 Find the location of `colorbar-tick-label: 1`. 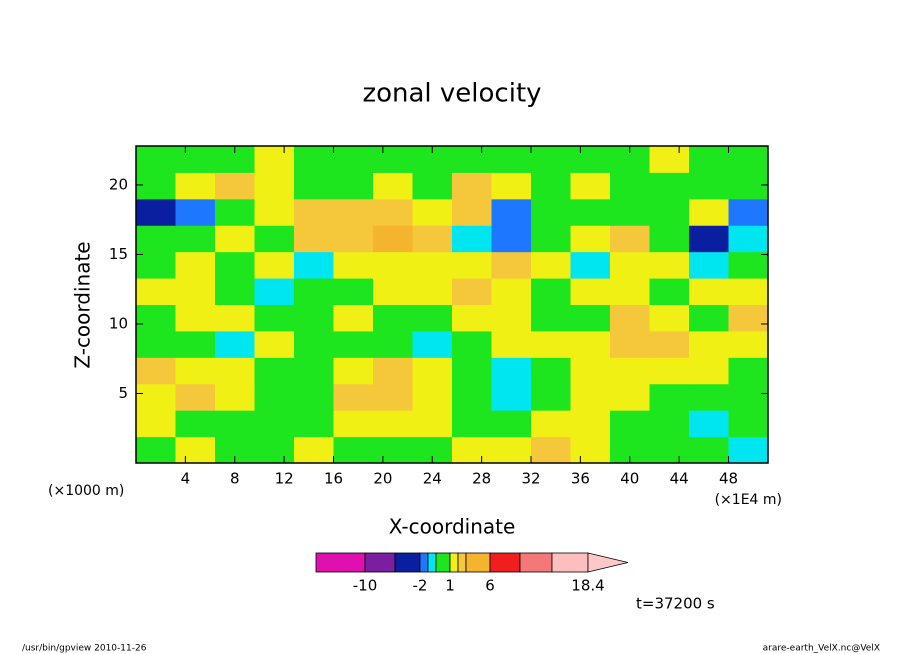

colorbar-tick-label: 1 is located at coordinates (450, 586).